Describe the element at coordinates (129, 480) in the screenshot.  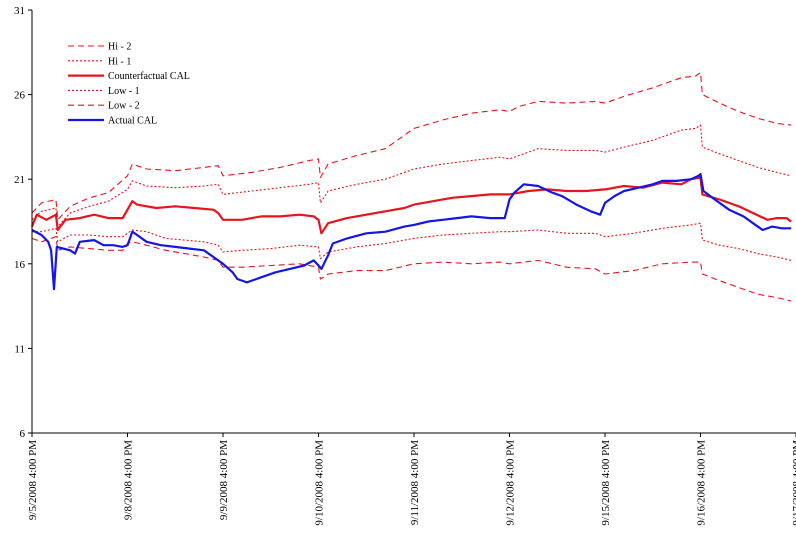
I see `x-tick-label-1: 9/8/2008 4:00 PM` at that location.